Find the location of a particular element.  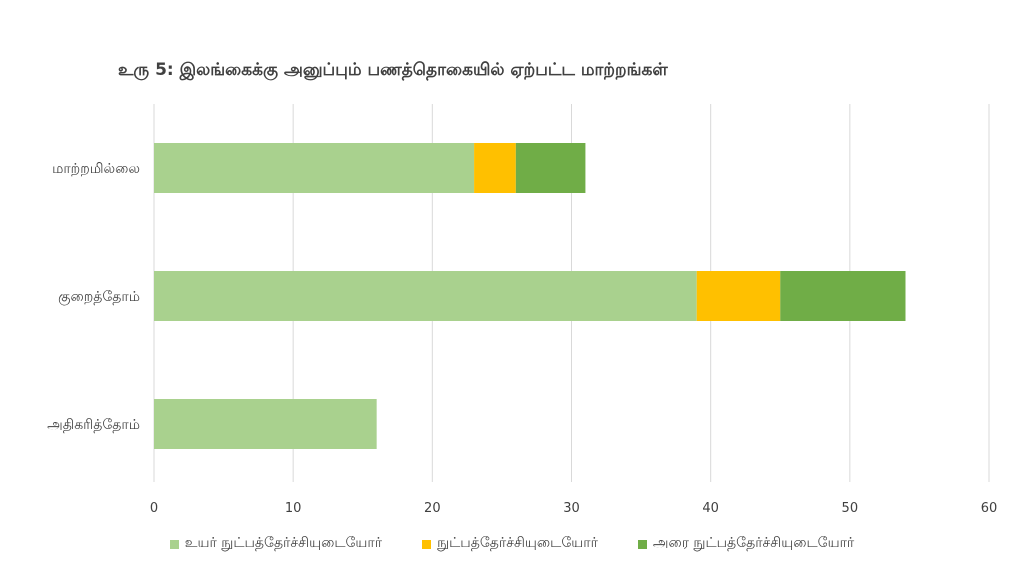

category-label: அதிகரித்தோம் is located at coordinates (93, 425).